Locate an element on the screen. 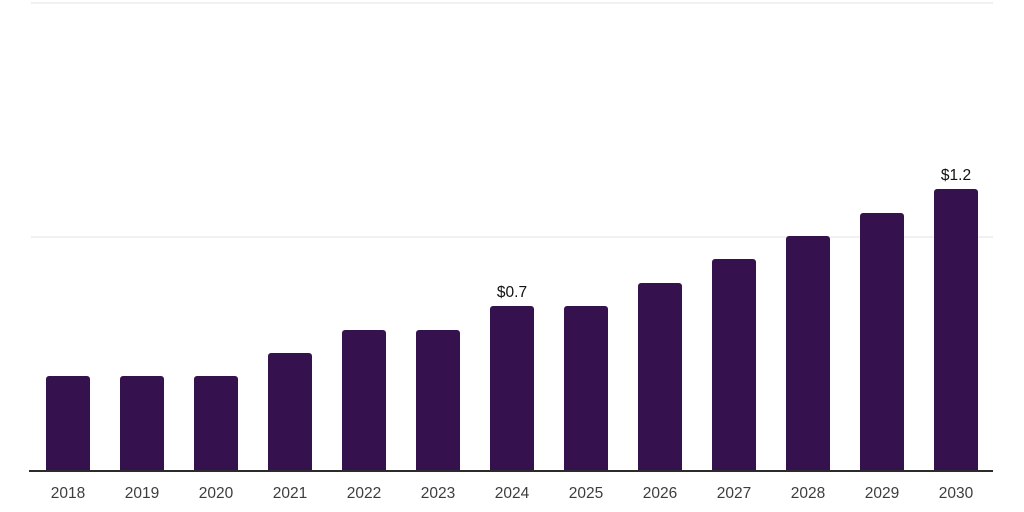 The image size is (1024, 512). x-axis-label-2024: 2024 is located at coordinates (512, 493).